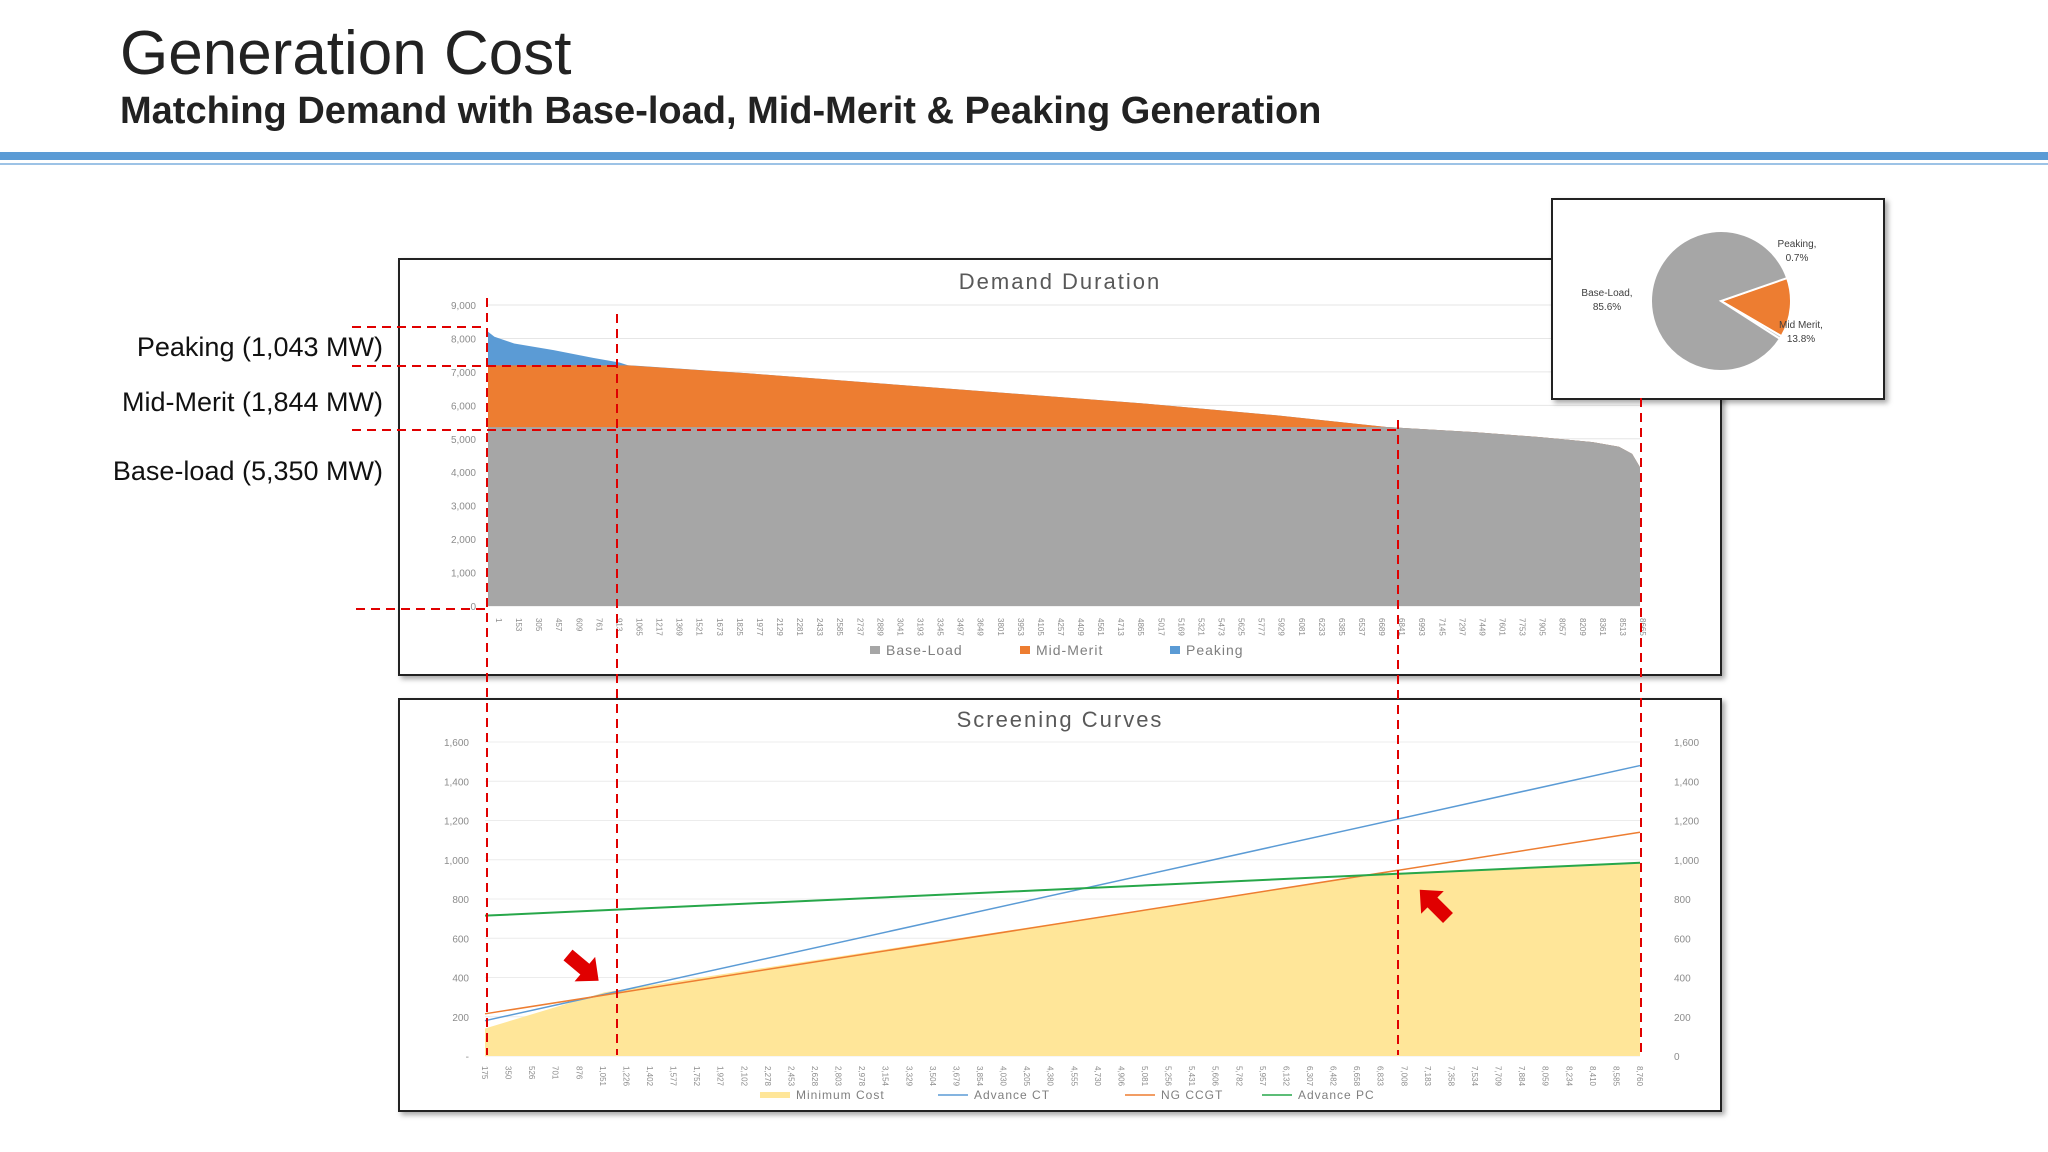 The width and height of the screenshot is (2048, 1152). I want to click on dd-x-tick: 8361, so click(1602, 627).